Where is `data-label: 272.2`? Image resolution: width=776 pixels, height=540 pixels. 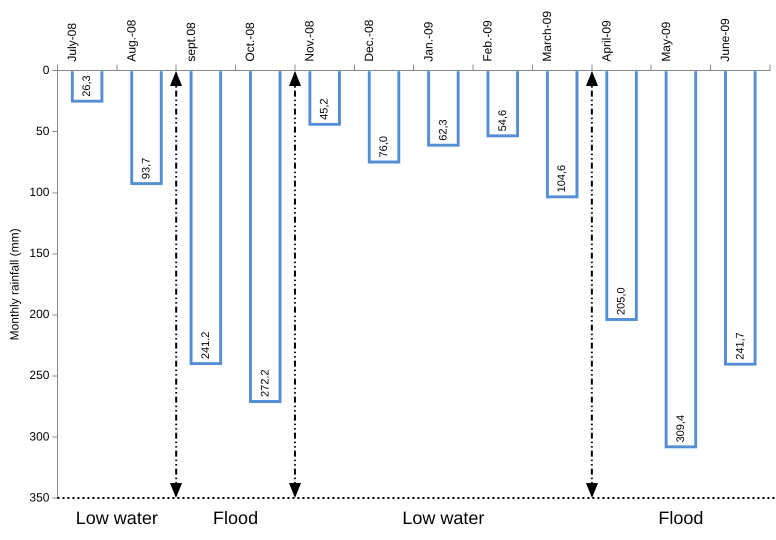
data-label: 272.2 is located at coordinates (265, 383).